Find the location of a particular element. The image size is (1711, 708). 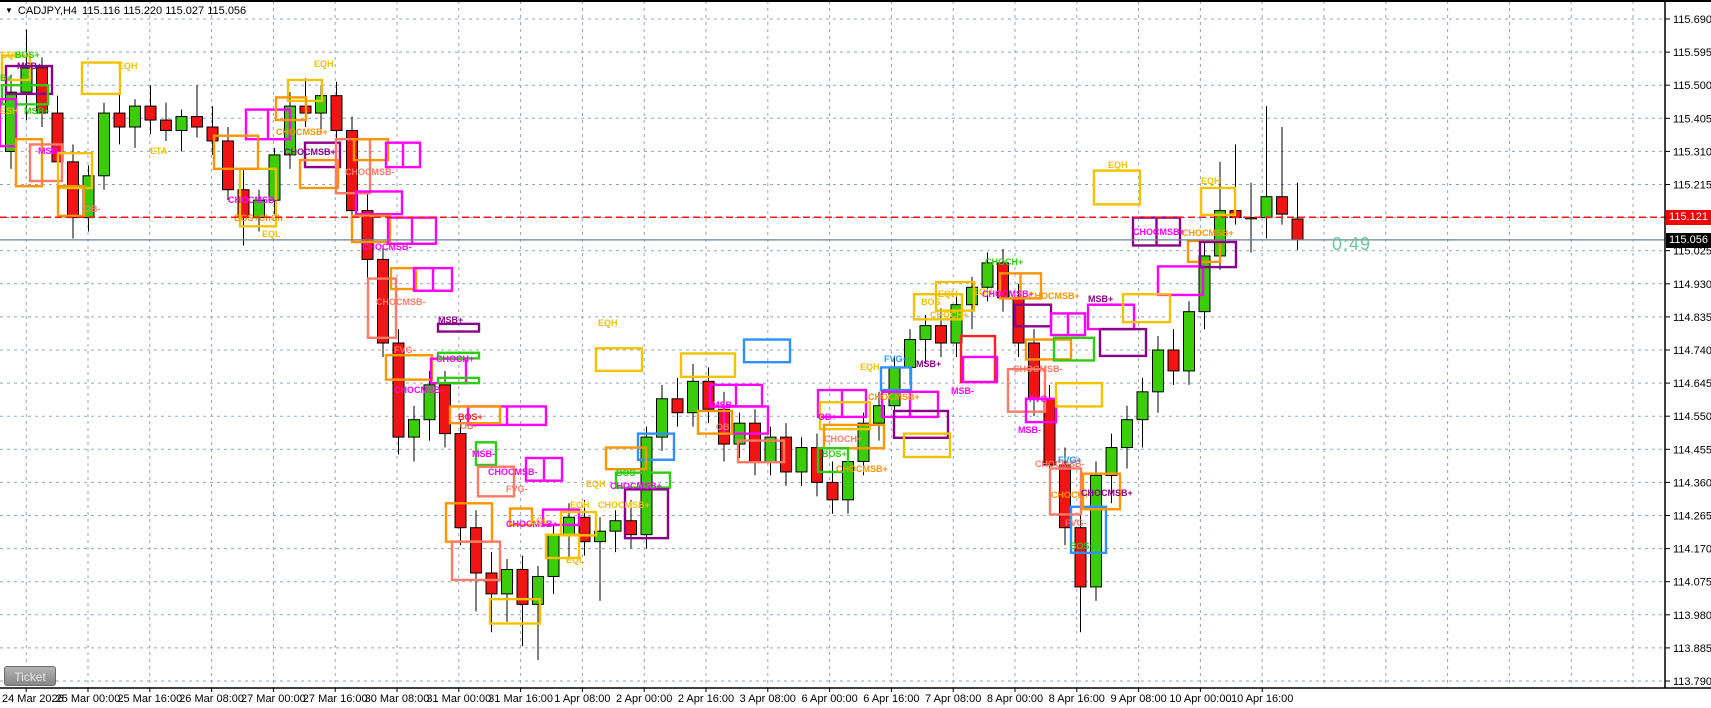

svg-text: 114.930 is located at coordinates (1692, 285).